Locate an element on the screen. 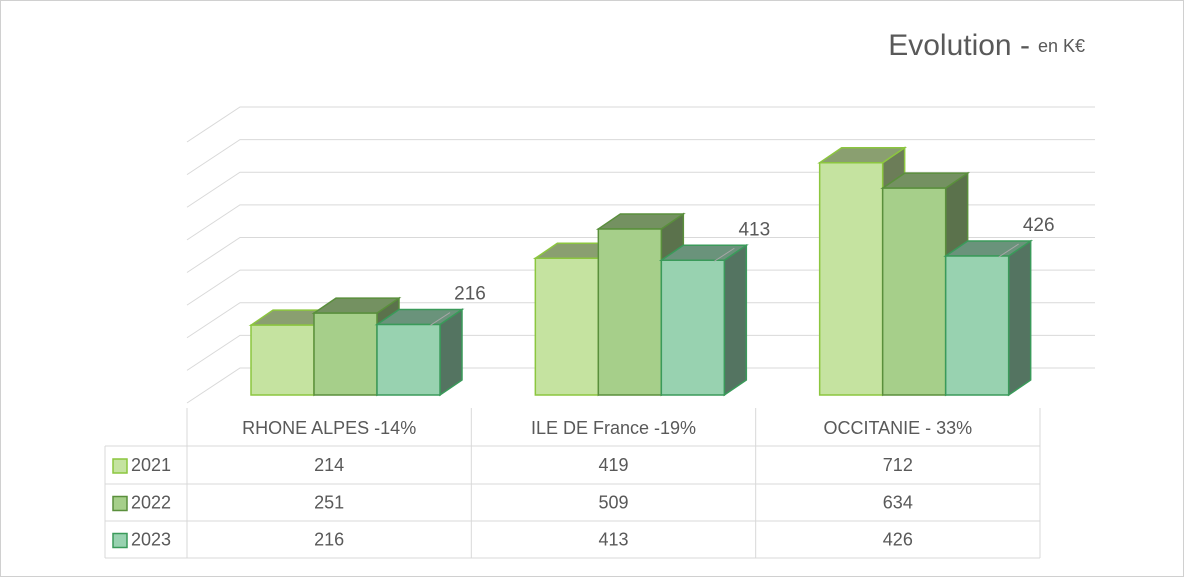 The width and height of the screenshot is (1184, 577). table-cell: 712 is located at coordinates (898, 465).